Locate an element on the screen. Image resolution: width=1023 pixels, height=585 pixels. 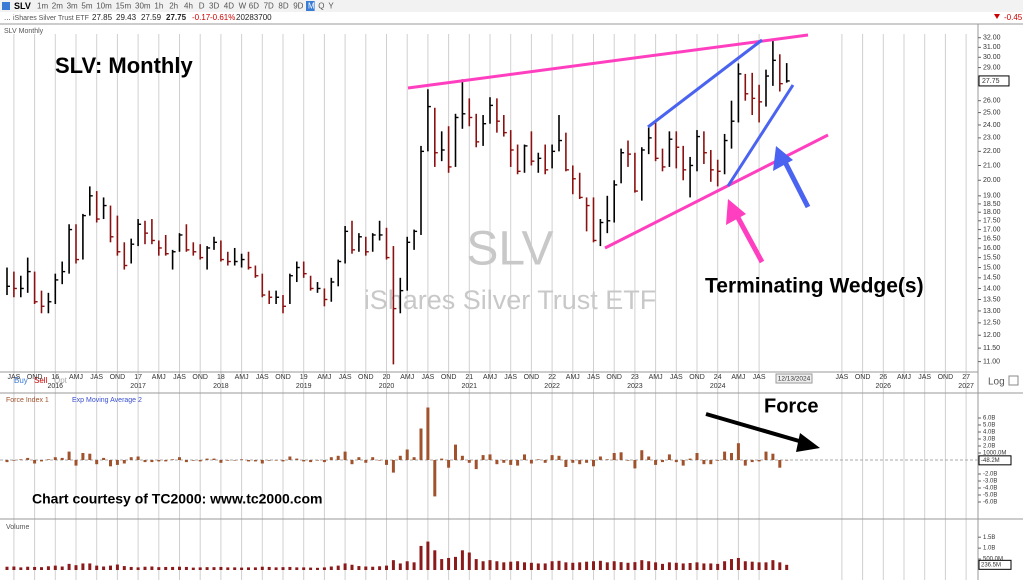
y-tick-label: 16.50 is located at coordinates (992, 238).